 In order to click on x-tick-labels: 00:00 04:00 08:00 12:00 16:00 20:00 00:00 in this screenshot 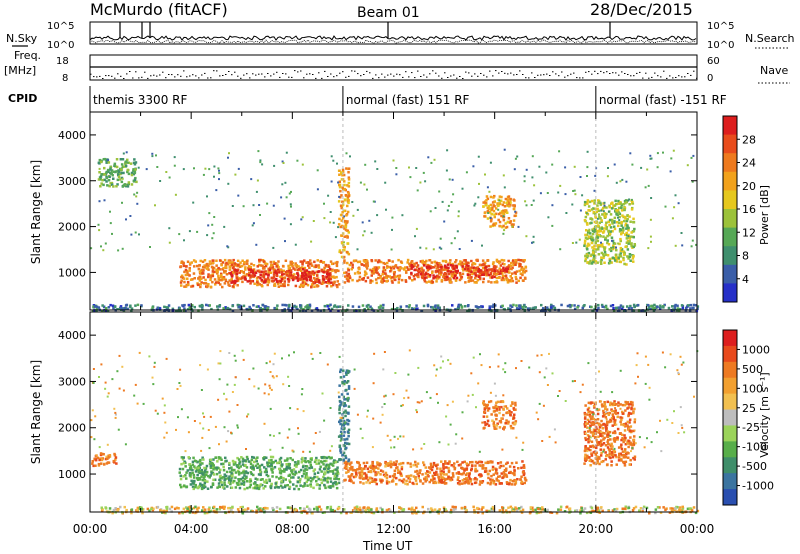, I will do `click(394, 529)`.